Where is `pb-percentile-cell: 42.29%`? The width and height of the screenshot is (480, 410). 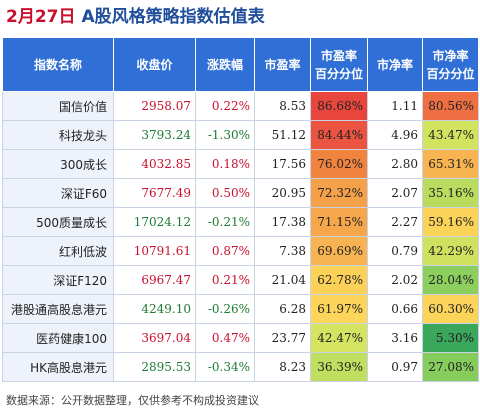 pb-percentile-cell: 42.29% is located at coordinates (450, 251).